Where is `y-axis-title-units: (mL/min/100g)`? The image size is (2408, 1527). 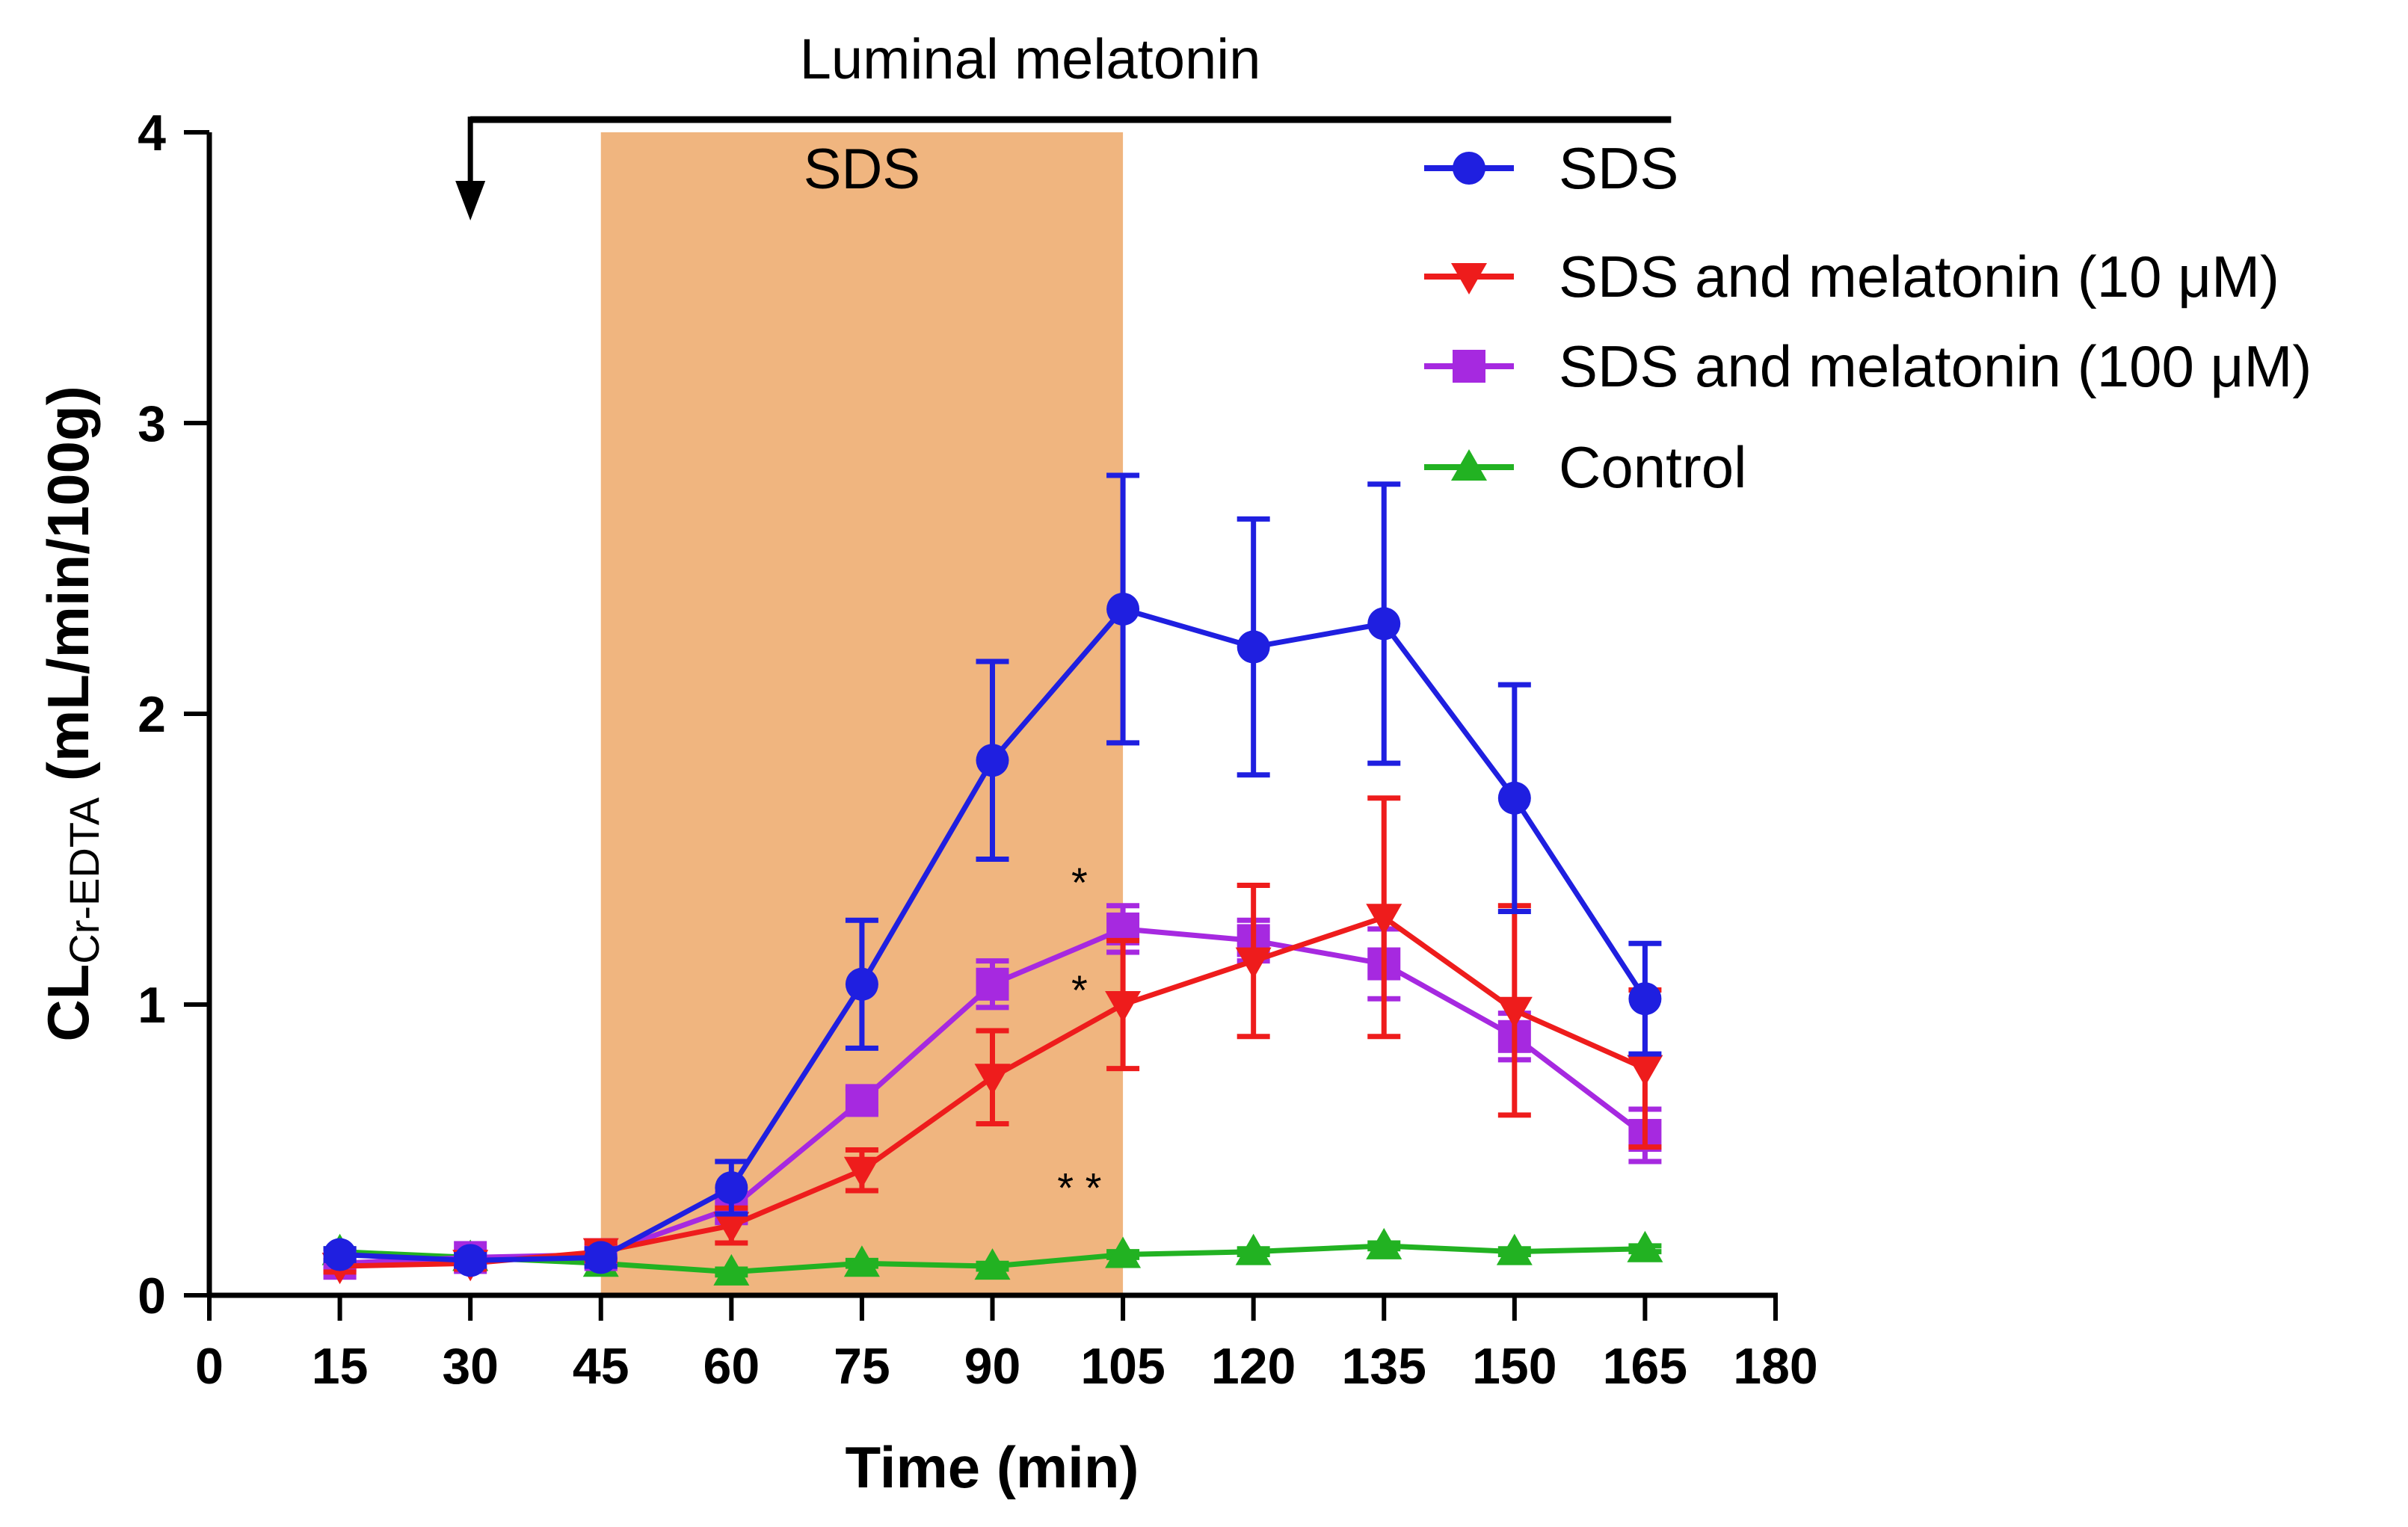
y-axis-title-units: (mL/min/100g) is located at coordinates (68, 592).